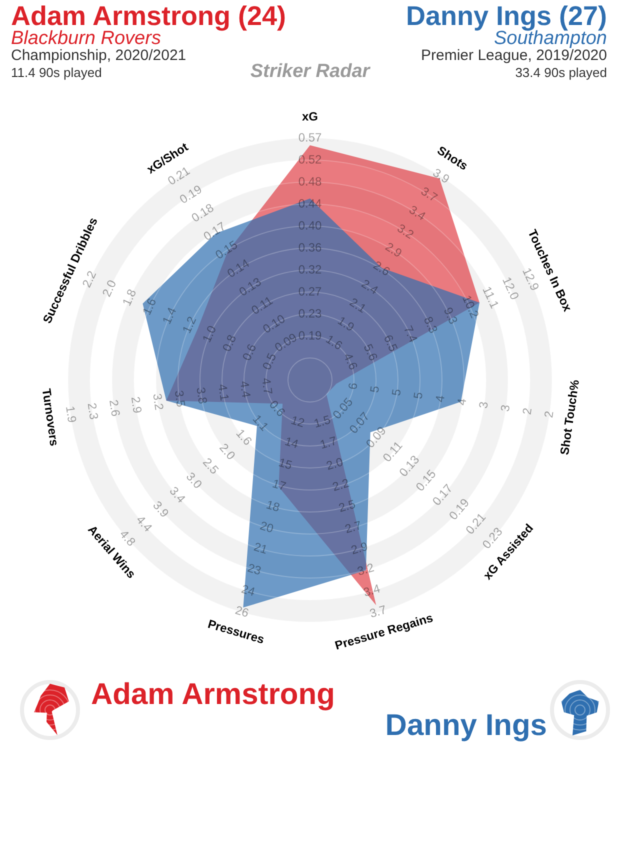 This screenshot has width=620, height=860. Describe the element at coordinates (248, 591) in the screenshot. I see `text: 24` at that location.